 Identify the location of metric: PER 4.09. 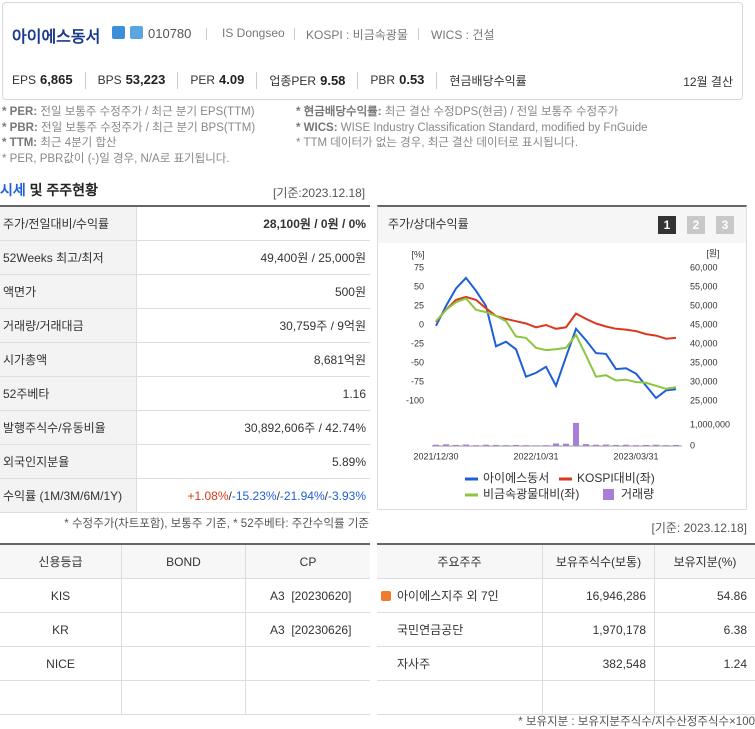
(216, 80).